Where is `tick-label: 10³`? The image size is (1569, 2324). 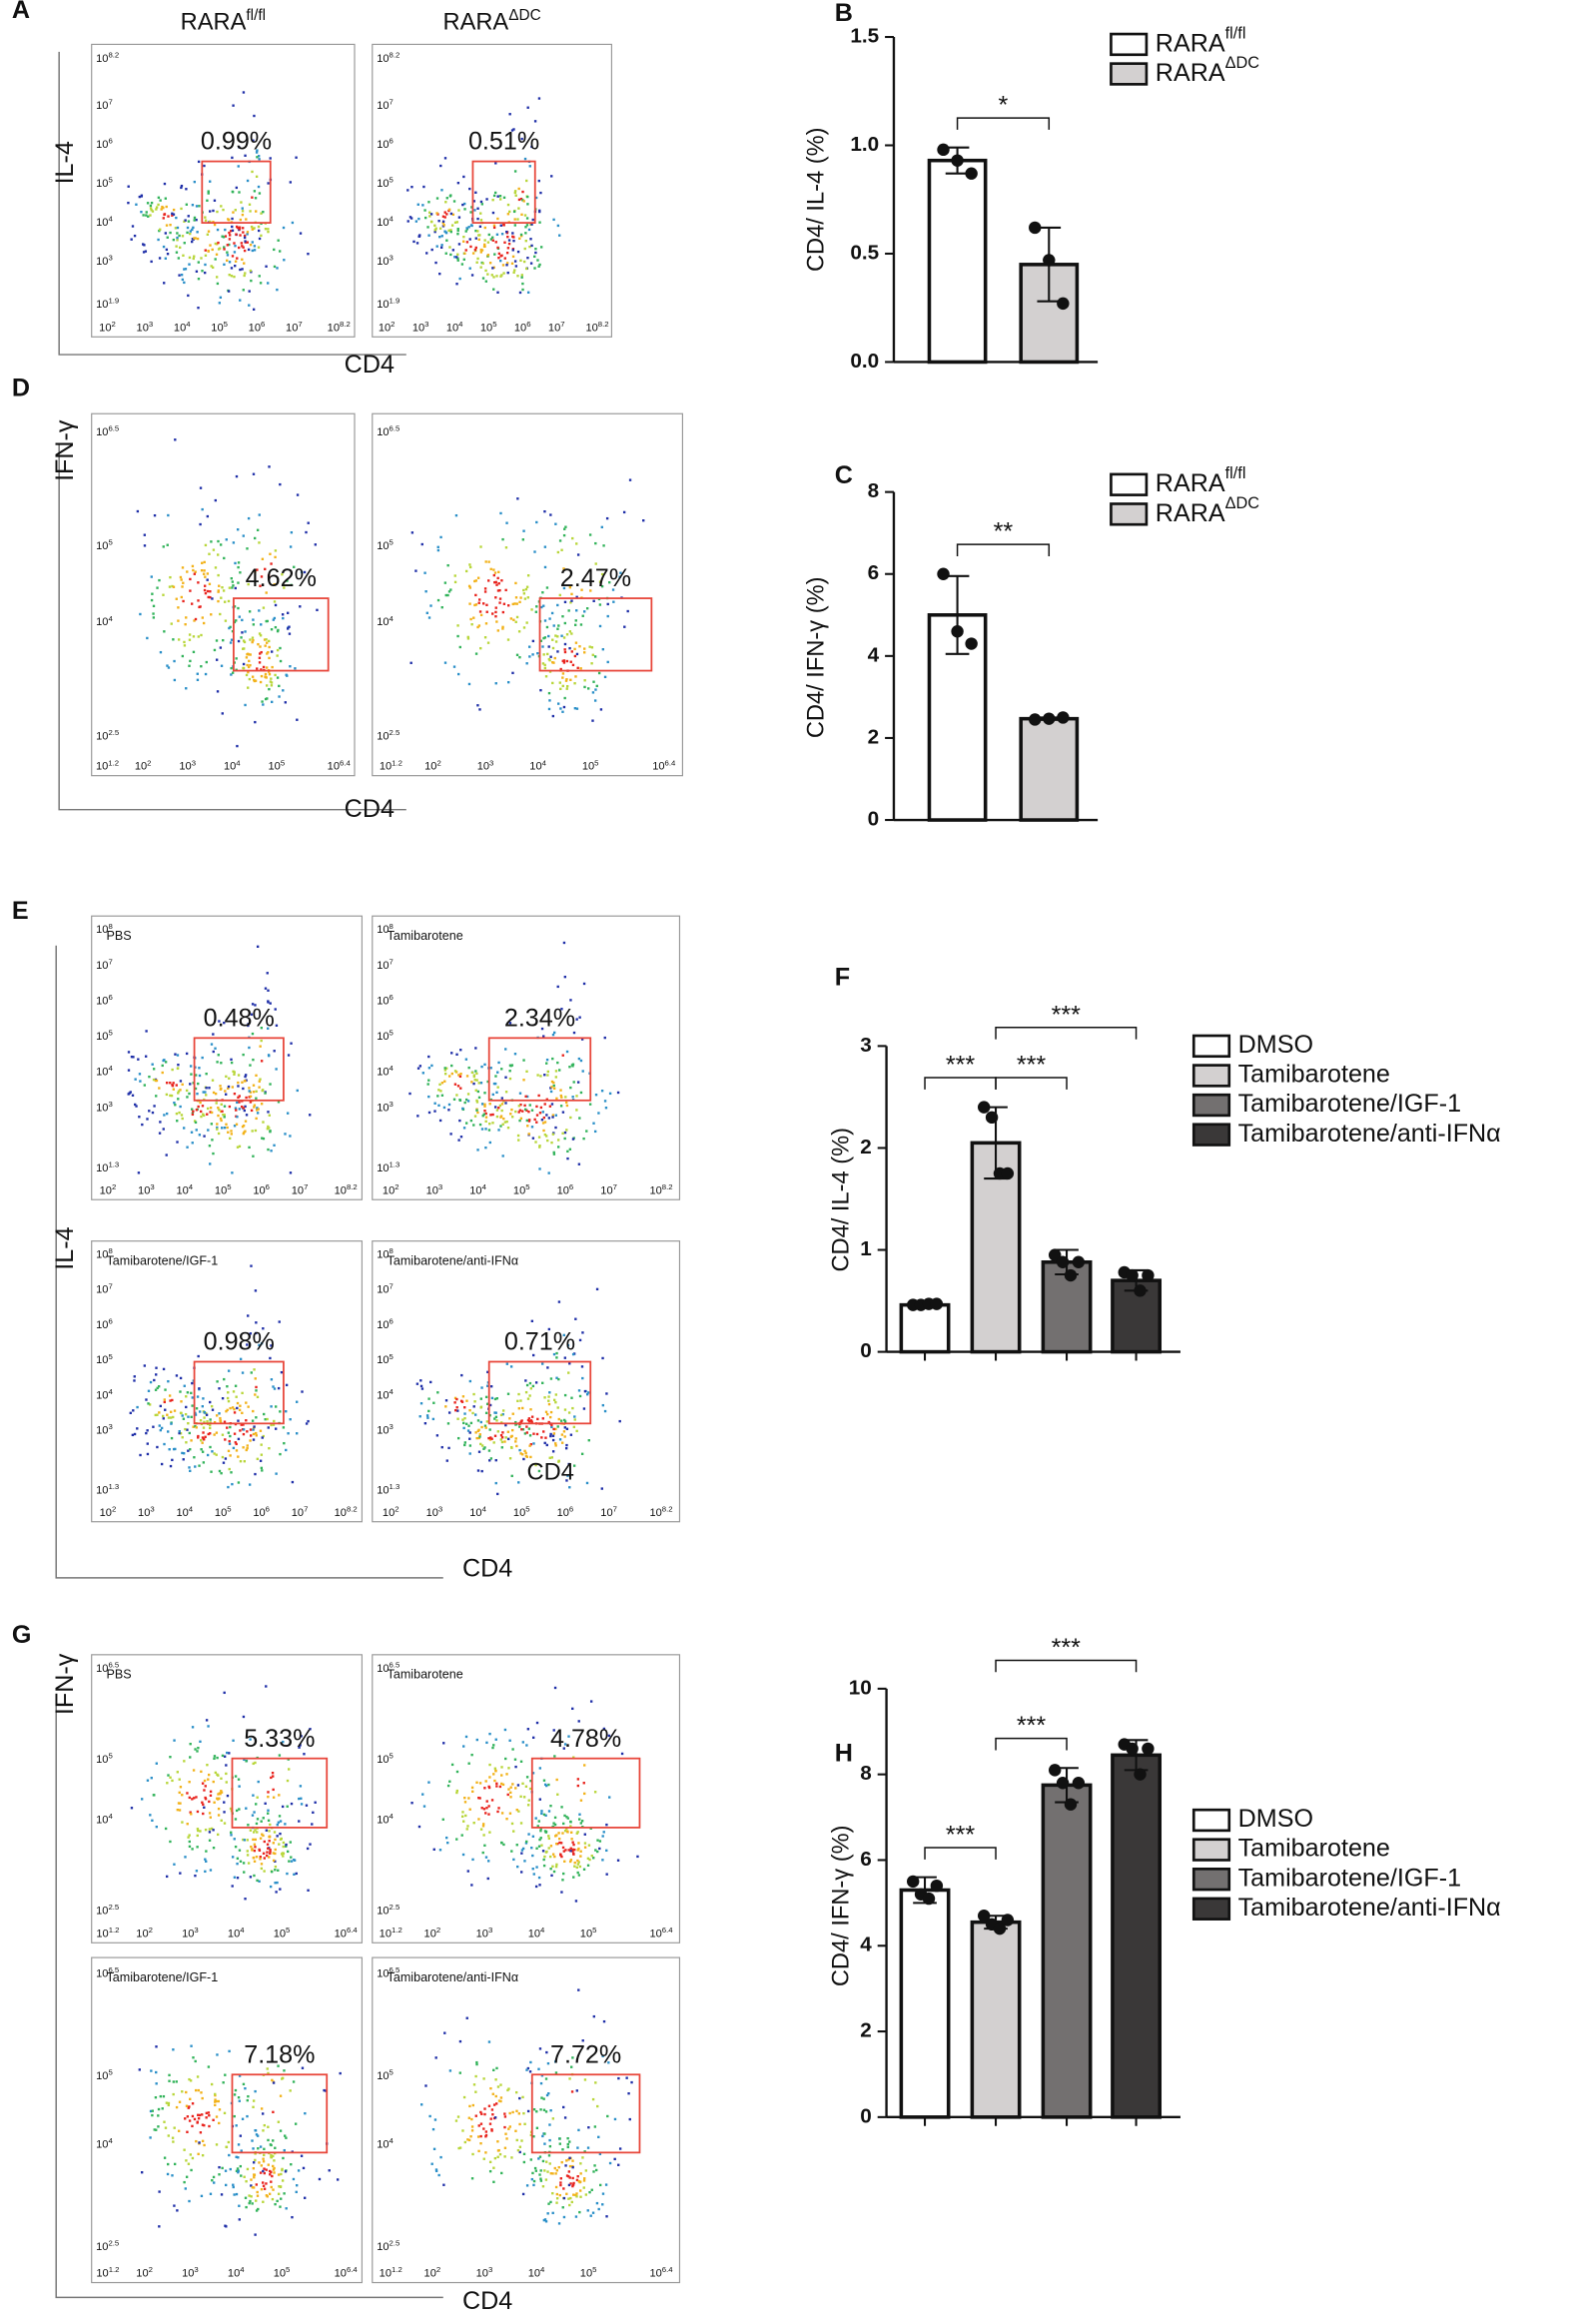 tick-label: 10³ is located at coordinates (434, 1189).